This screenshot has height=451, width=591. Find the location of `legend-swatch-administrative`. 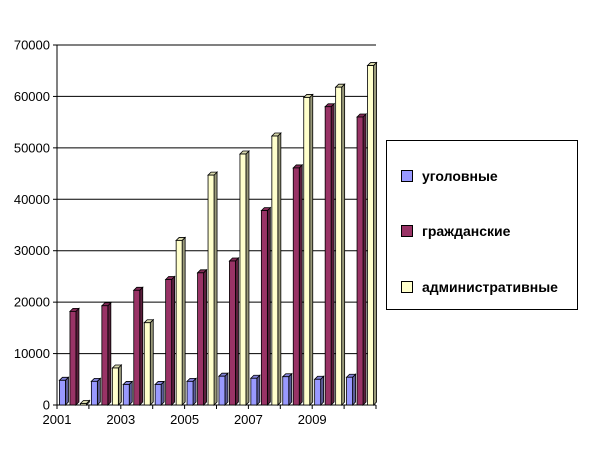

legend-swatch-administrative is located at coordinates (407, 287).